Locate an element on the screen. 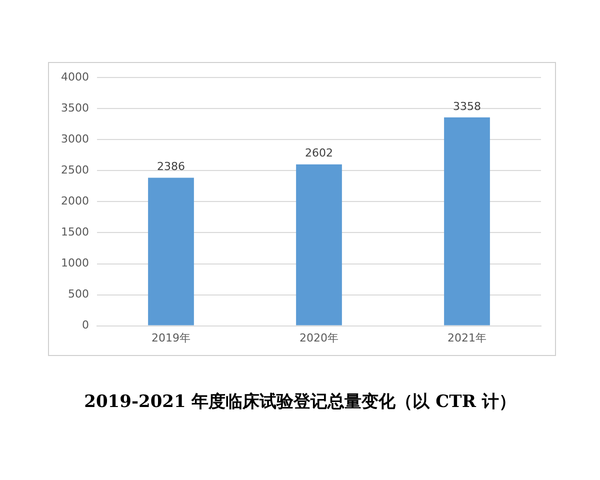 This screenshot has width=600, height=480. x-tick-label: 2021年 is located at coordinates (467, 337).